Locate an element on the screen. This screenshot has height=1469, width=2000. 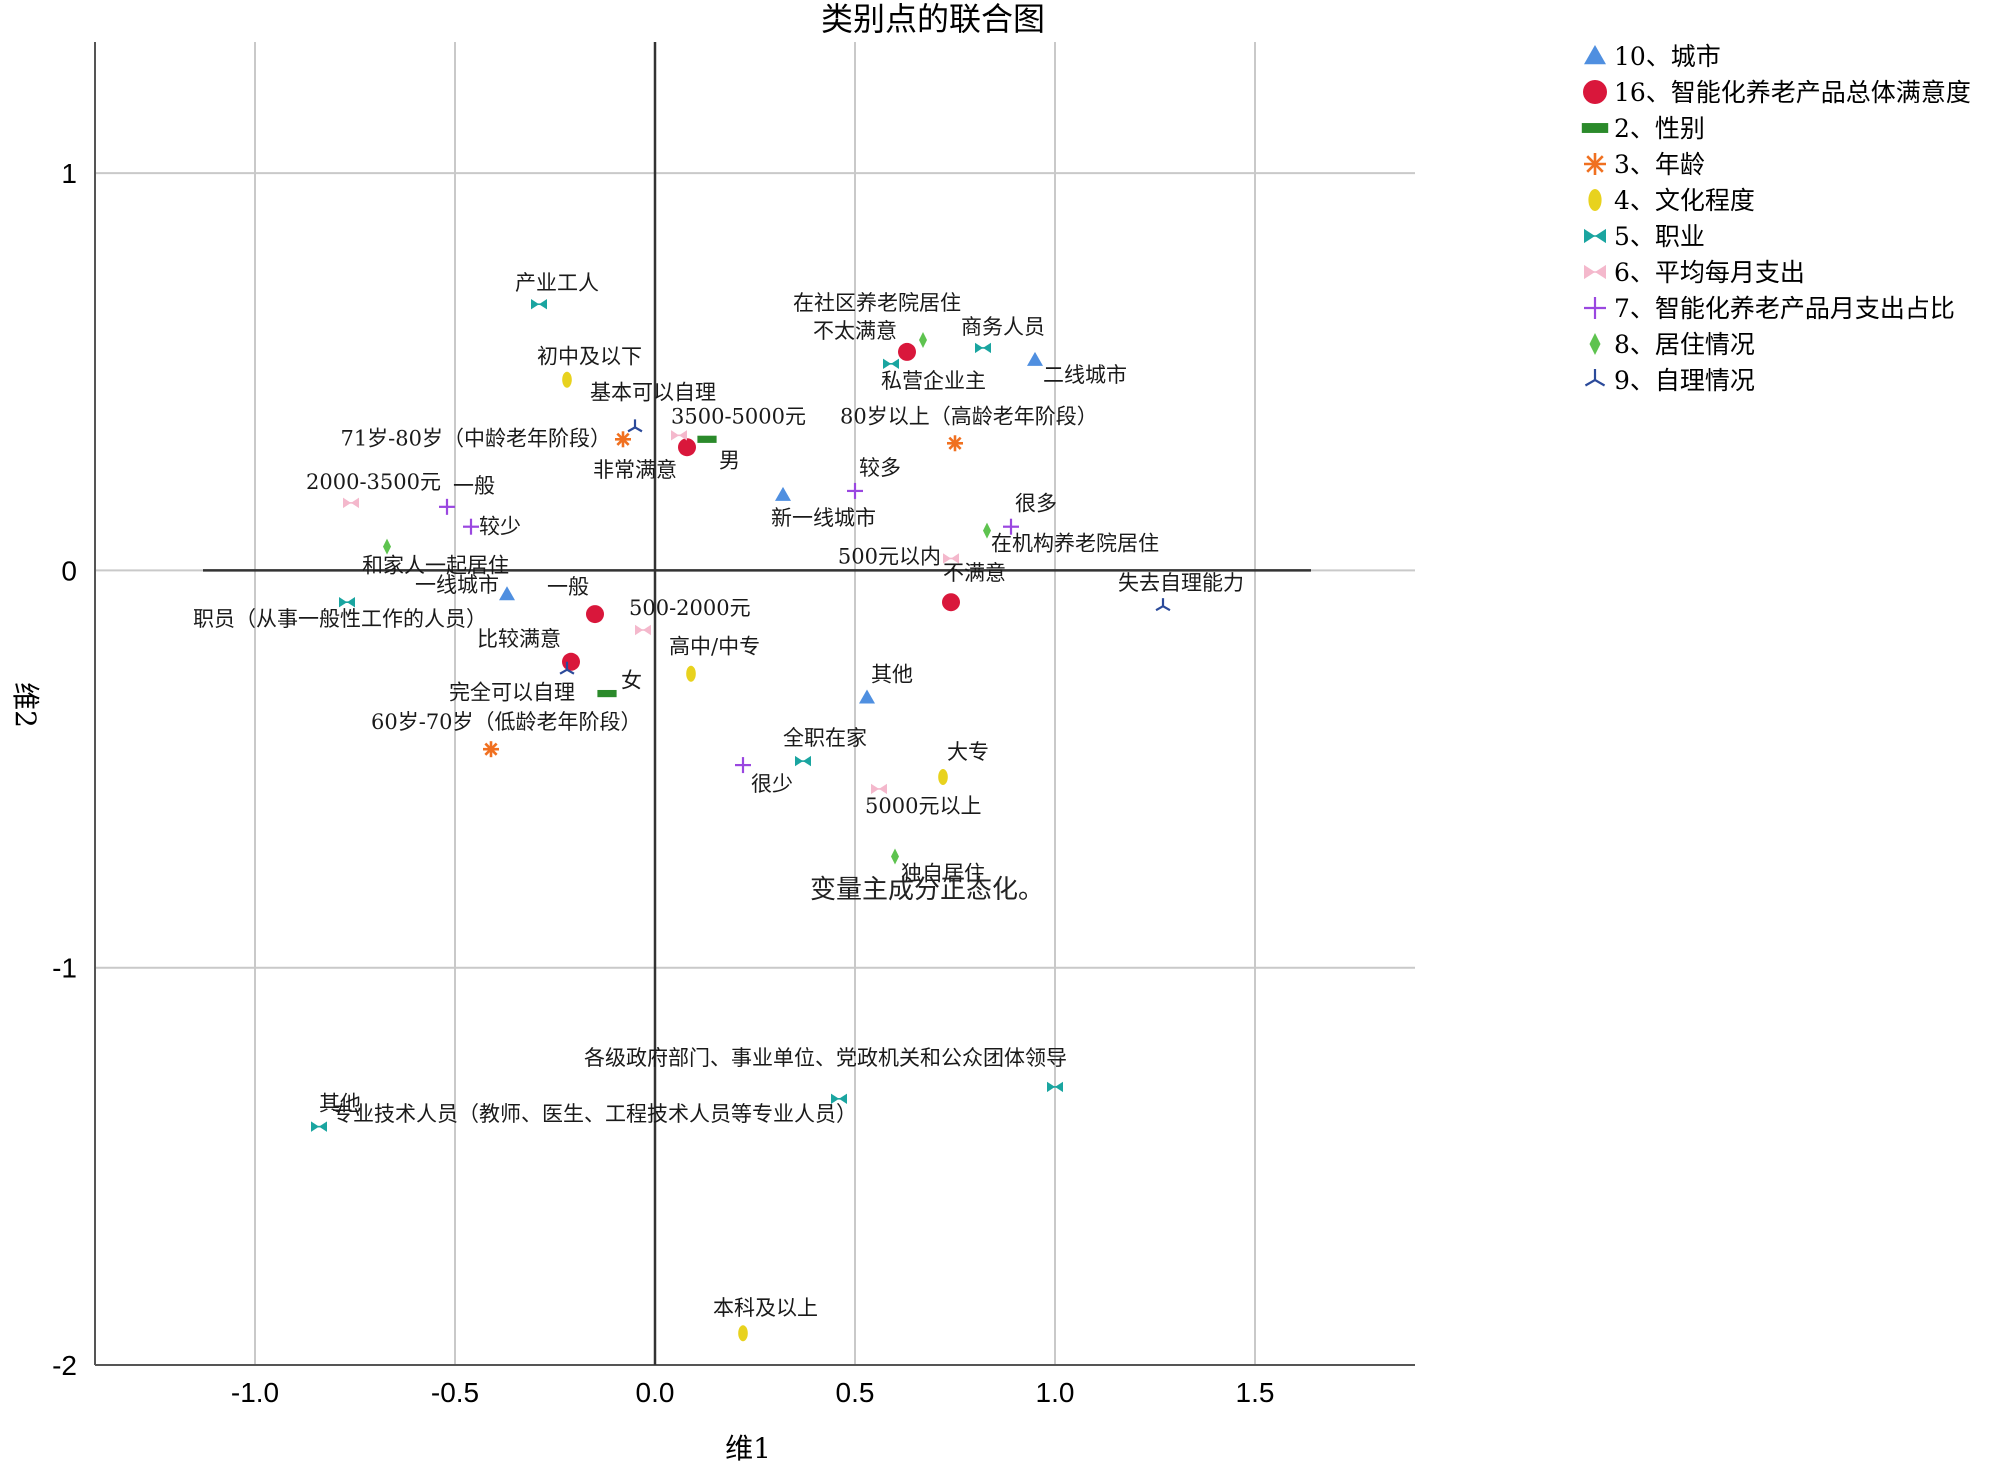
legend-entry: 10、城市 is located at coordinates (1652, 56).